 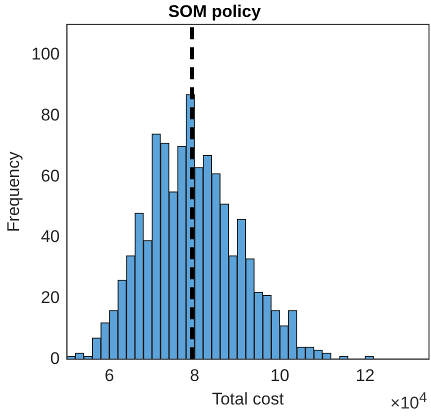 I want to click on x-tick-label: 10, so click(x=280, y=376).